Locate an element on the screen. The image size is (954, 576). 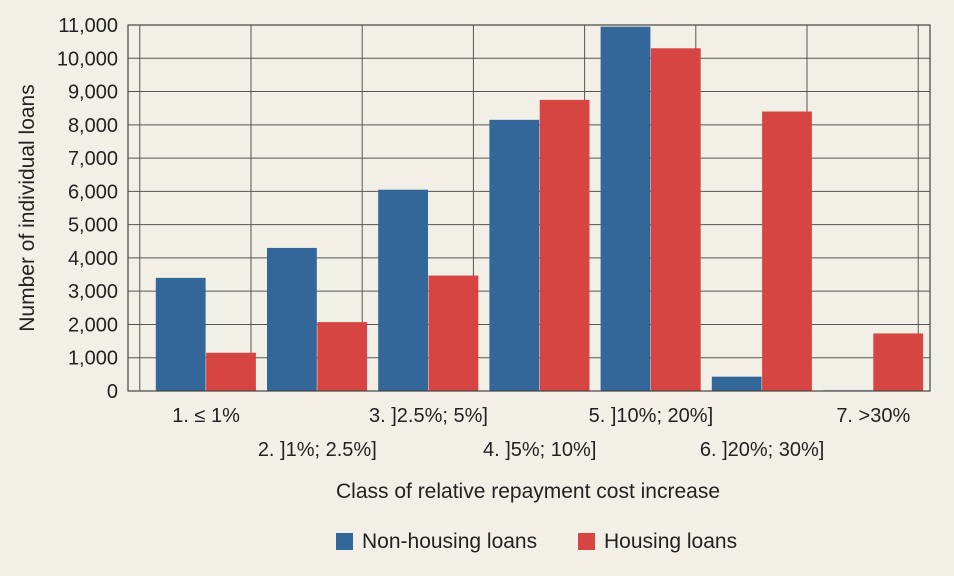
legend-label-2: Housing loans is located at coordinates (670, 541).